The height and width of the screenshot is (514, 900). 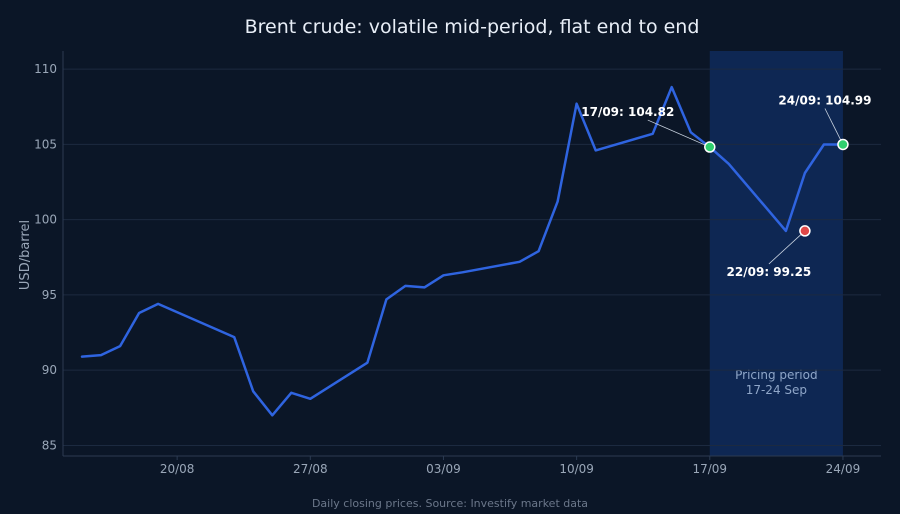 What do you see at coordinates (627, 112) in the screenshot?
I see `annotation-label: 17/09: 104.82` at bounding box center [627, 112].